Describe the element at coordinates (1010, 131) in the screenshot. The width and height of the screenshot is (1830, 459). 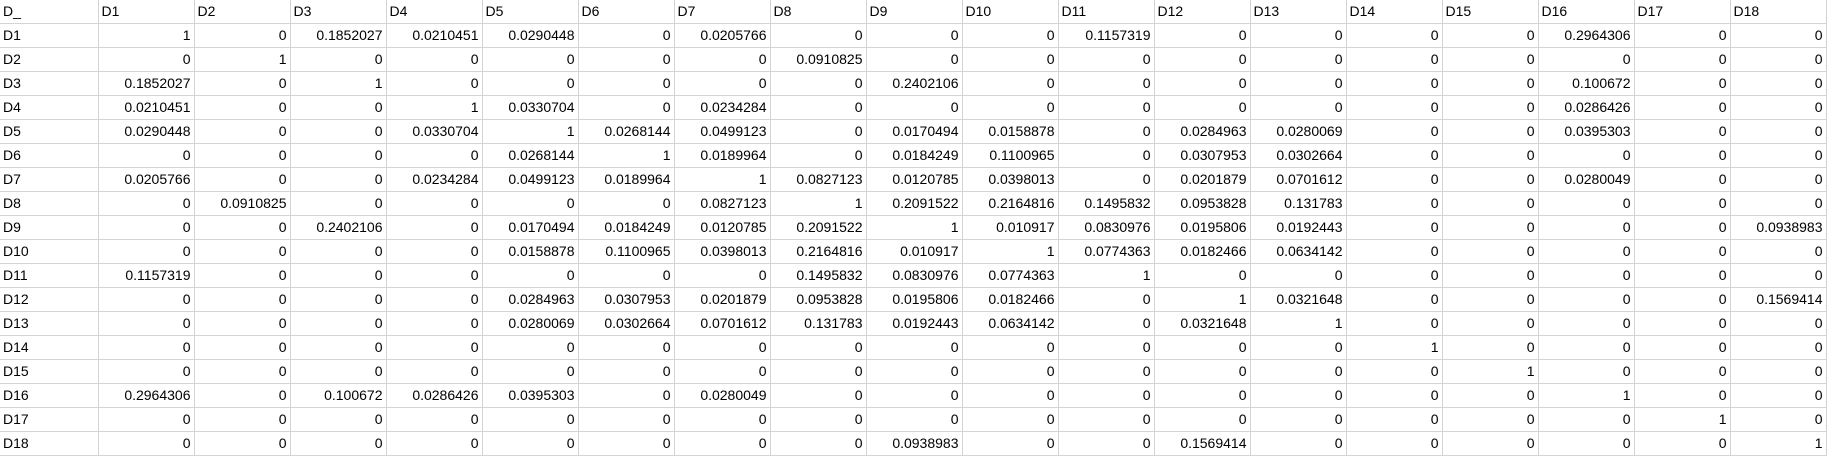
I see `matrix-cell: 0.0158878` at that location.